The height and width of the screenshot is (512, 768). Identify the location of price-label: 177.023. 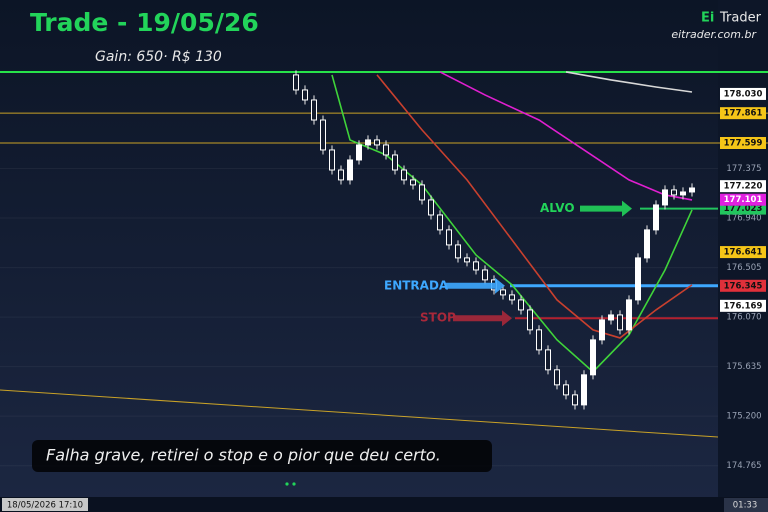
(743, 209).